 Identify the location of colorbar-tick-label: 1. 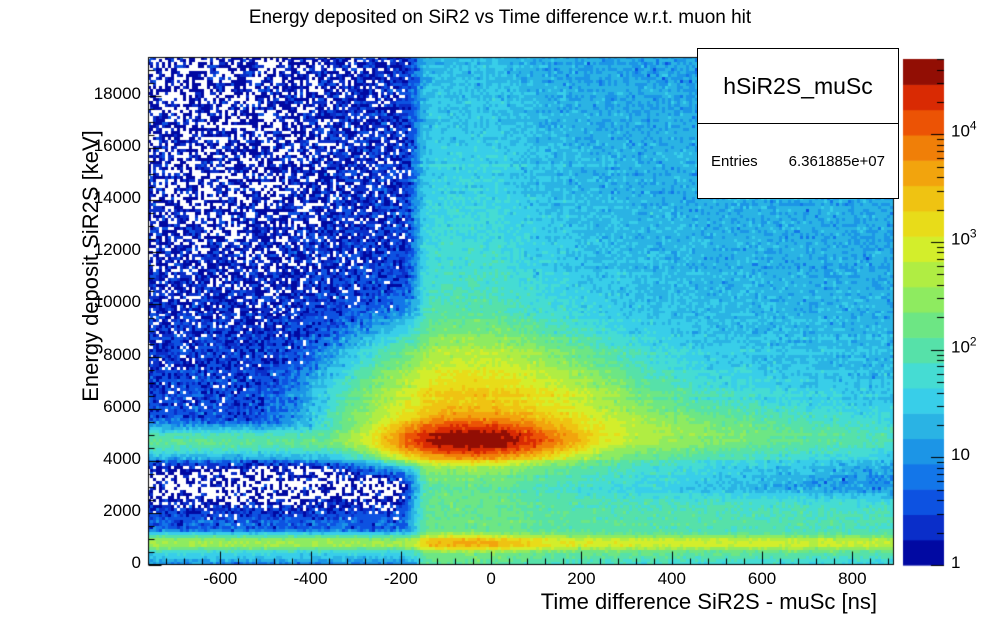
(956, 562).